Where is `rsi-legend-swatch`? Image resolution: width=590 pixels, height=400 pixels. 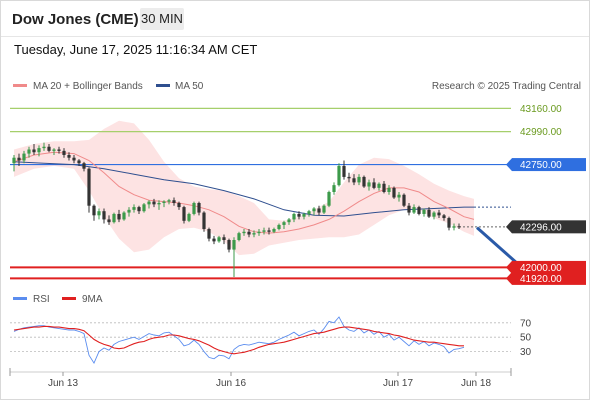
rsi-legend-swatch is located at coordinates (20, 298).